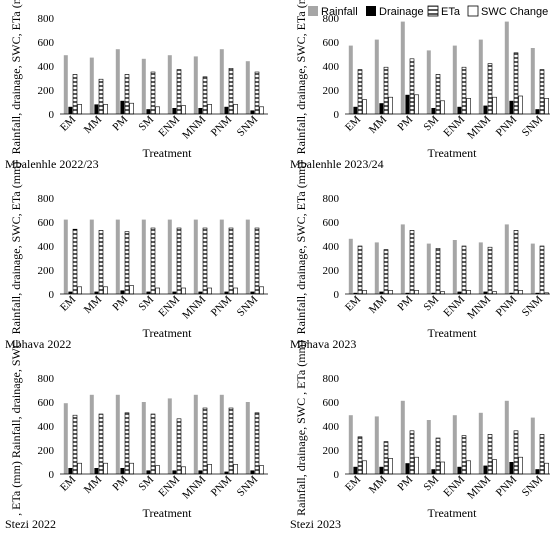  I want to click on panel-caption: Mbalenhle 2023/24, so click(337, 164).